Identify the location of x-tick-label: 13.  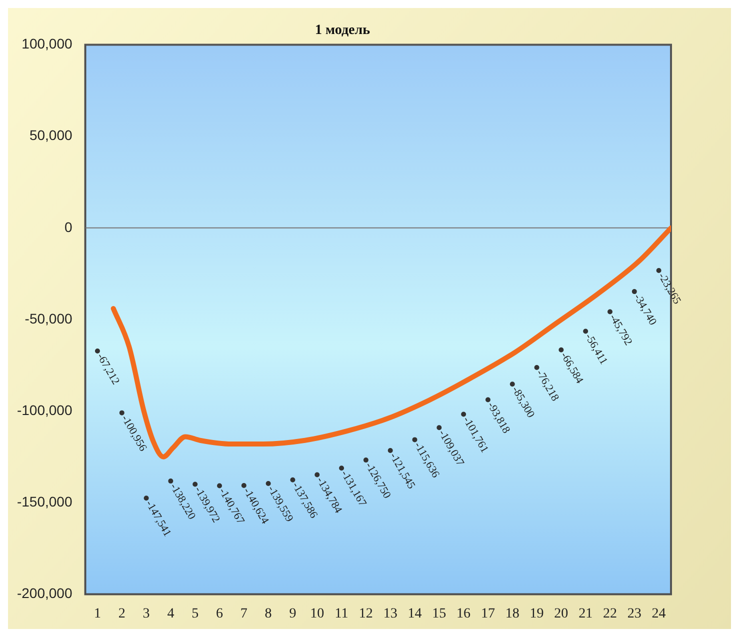
(390, 614).